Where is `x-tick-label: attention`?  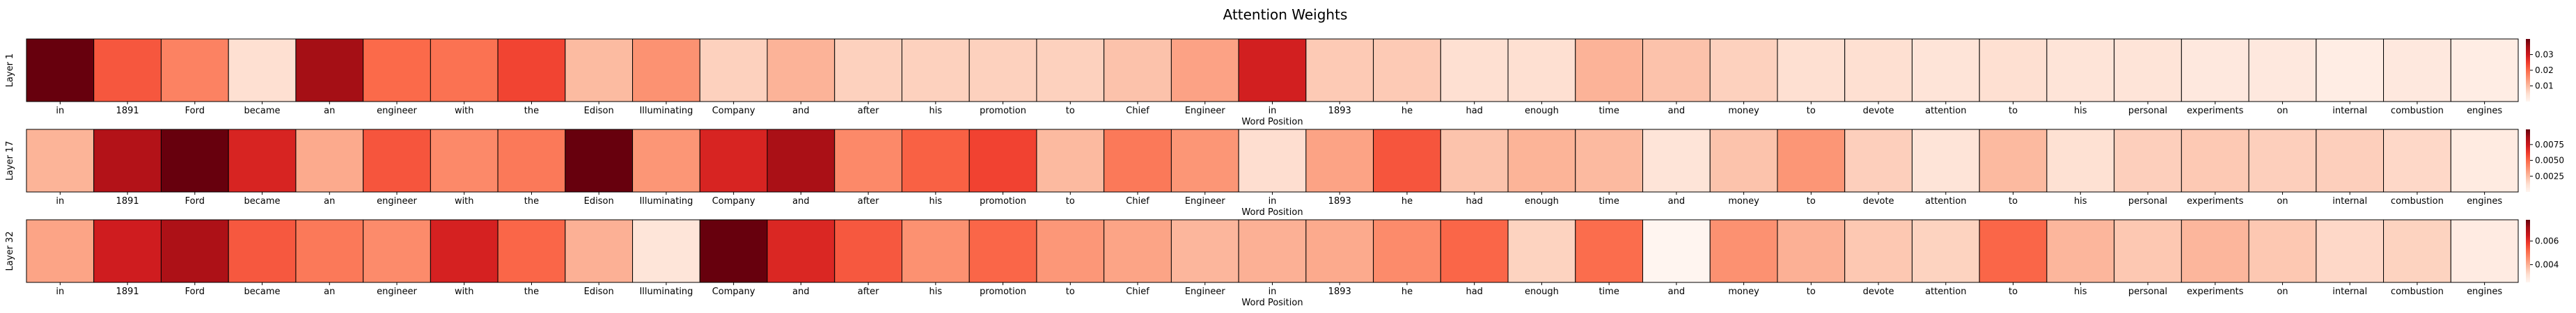
x-tick-label: attention is located at coordinates (1945, 292).